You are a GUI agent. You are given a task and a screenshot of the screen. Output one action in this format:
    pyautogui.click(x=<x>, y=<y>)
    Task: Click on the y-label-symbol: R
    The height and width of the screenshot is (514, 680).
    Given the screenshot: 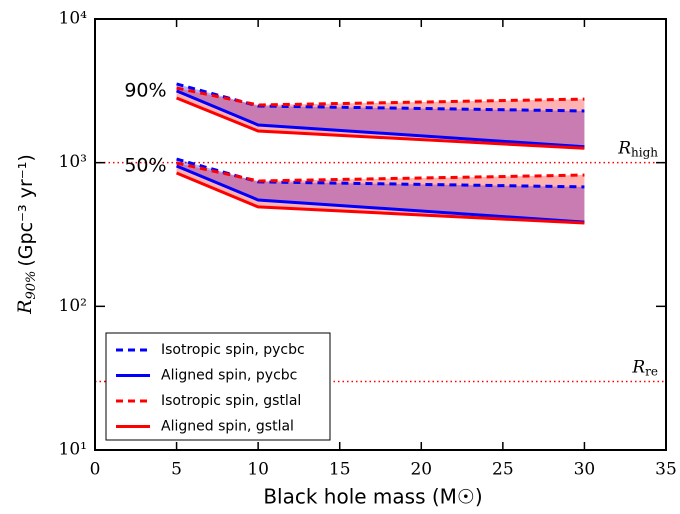 What is the action you would take?
    pyautogui.click(x=25, y=307)
    